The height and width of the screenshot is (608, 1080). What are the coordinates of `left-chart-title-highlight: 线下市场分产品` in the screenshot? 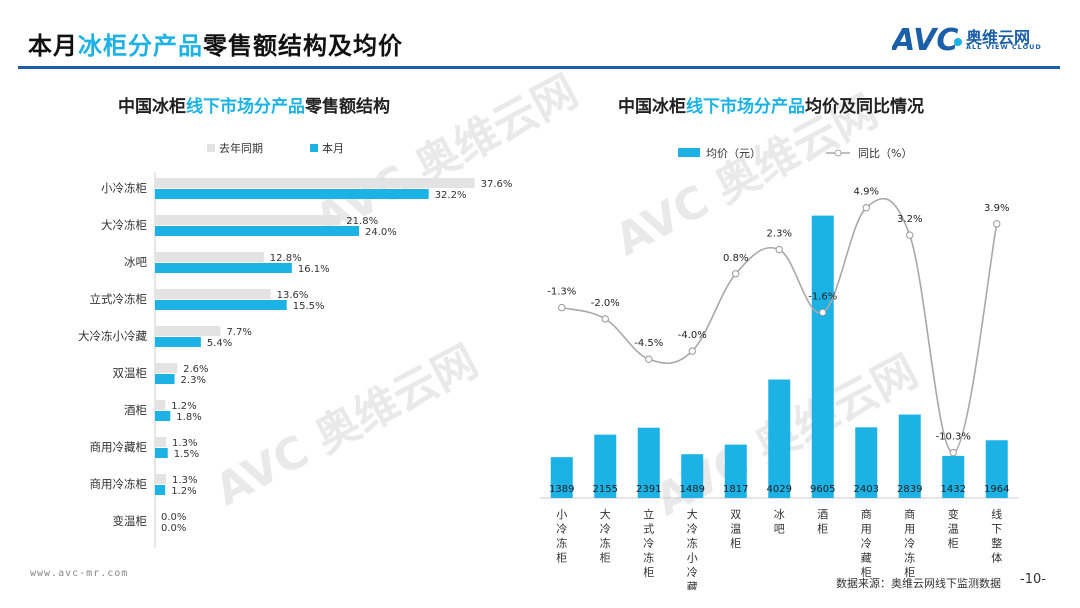 It's located at (245, 107).